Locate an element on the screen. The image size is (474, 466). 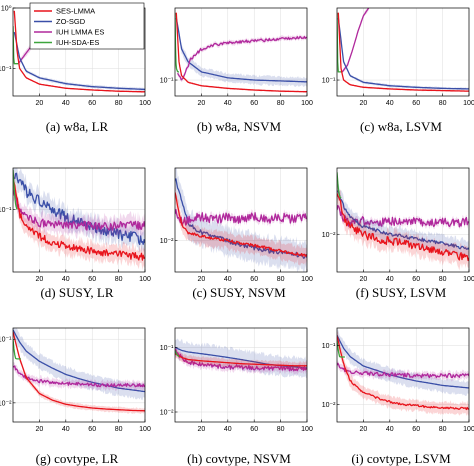
subplot-caption: (h) covtype, NSVM is located at coordinates (239, 458).